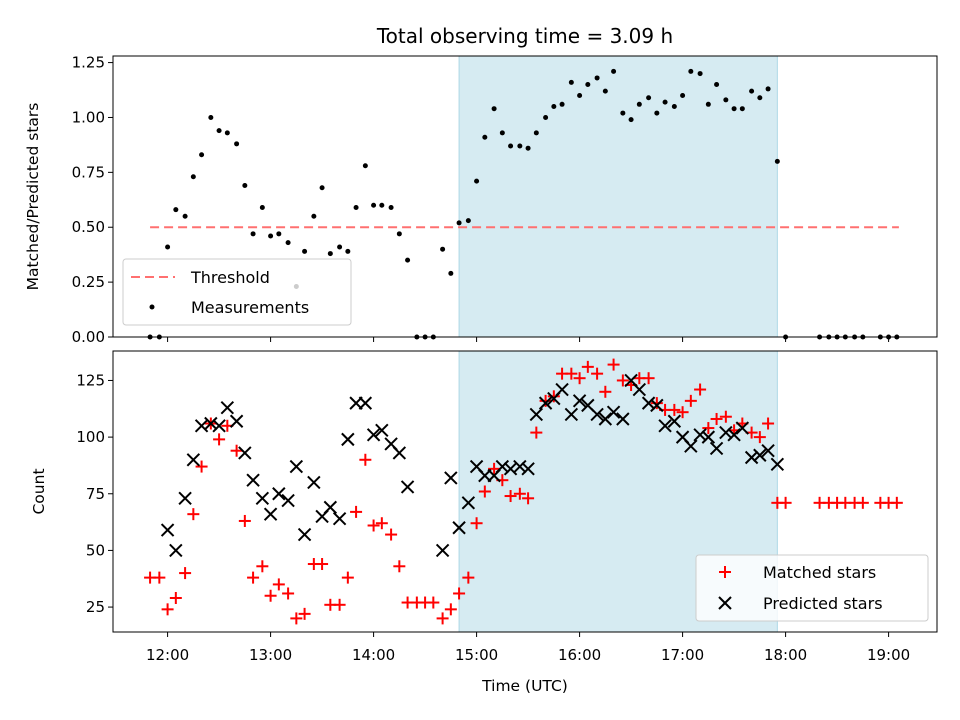 The image size is (960, 720). What do you see at coordinates (230, 277) in the screenshot?
I see `legend-threshold-label: Threshold` at bounding box center [230, 277].